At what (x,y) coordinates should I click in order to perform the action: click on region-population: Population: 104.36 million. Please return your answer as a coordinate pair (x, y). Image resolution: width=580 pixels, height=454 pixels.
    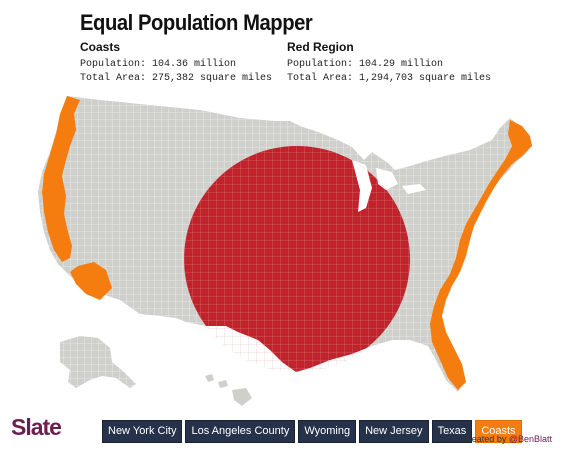
    Looking at the image, I should click on (158, 64).